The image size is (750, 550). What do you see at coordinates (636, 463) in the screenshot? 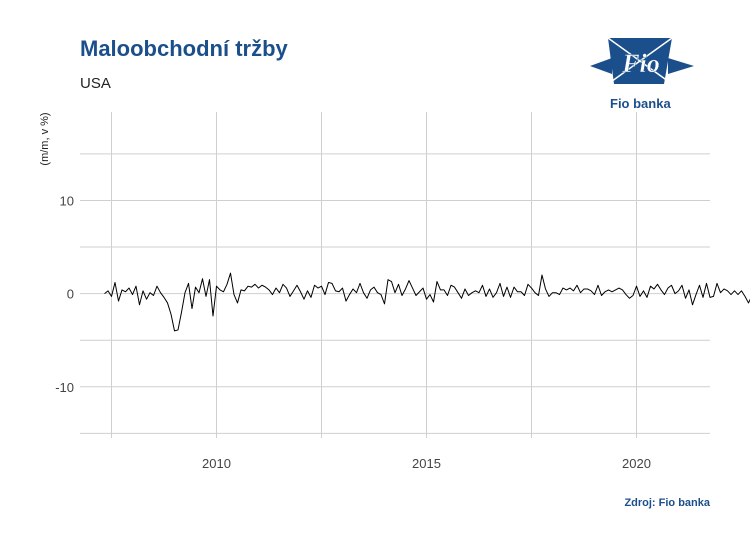
I see `x-tick-label: 2020` at bounding box center [636, 463].